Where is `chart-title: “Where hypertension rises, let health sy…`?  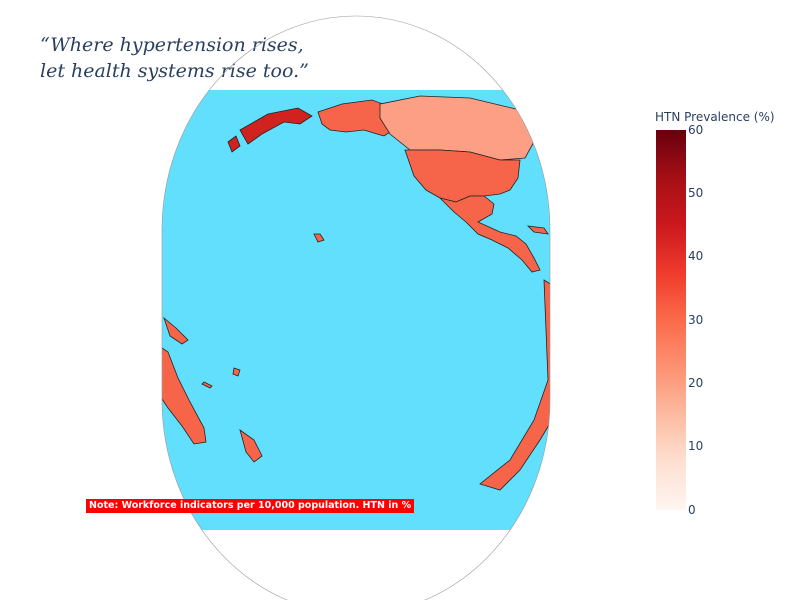 chart-title: “Where hypertension rises, let health sy… is located at coordinates (174, 58).